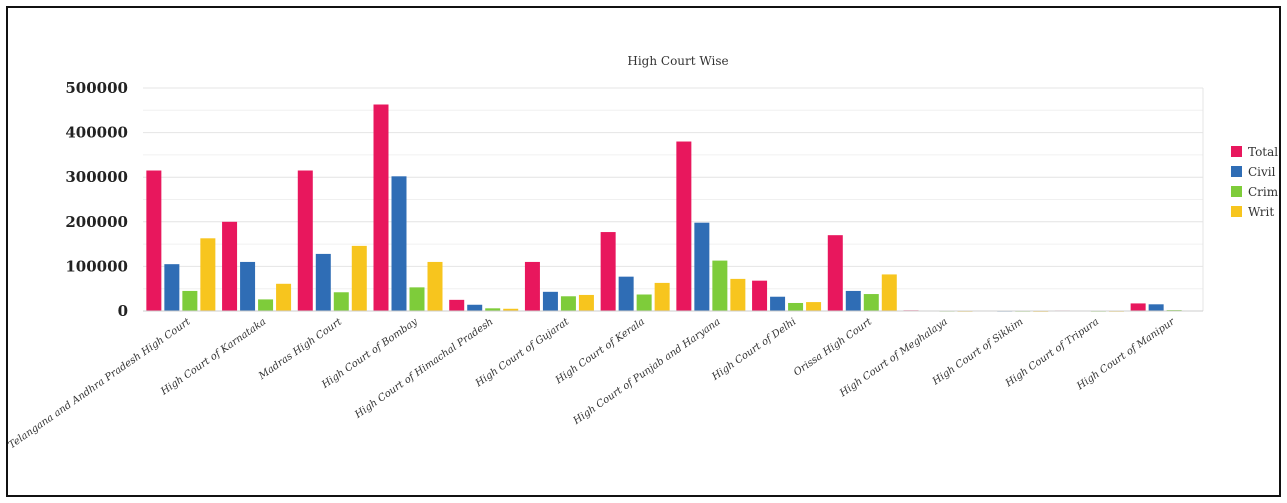 The image size is (1287, 503). What do you see at coordinates (96, 266) in the screenshot?
I see `y-tick-label: 100000` at bounding box center [96, 266].